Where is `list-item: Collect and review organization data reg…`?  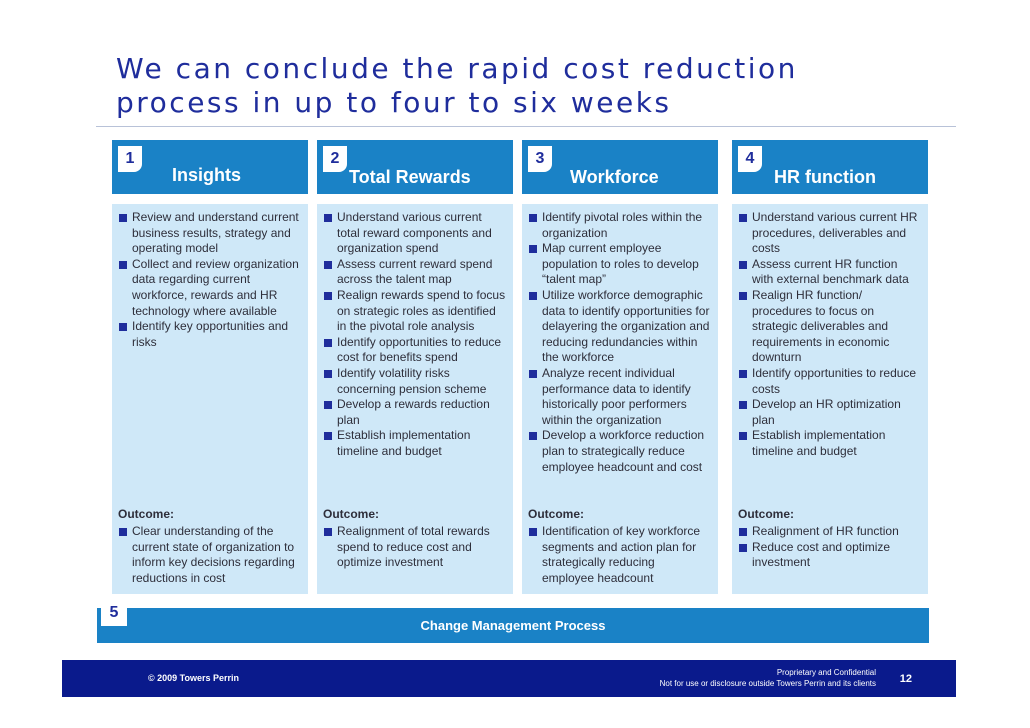
list-item: Collect and review organization data reg… is located at coordinates (210, 288).